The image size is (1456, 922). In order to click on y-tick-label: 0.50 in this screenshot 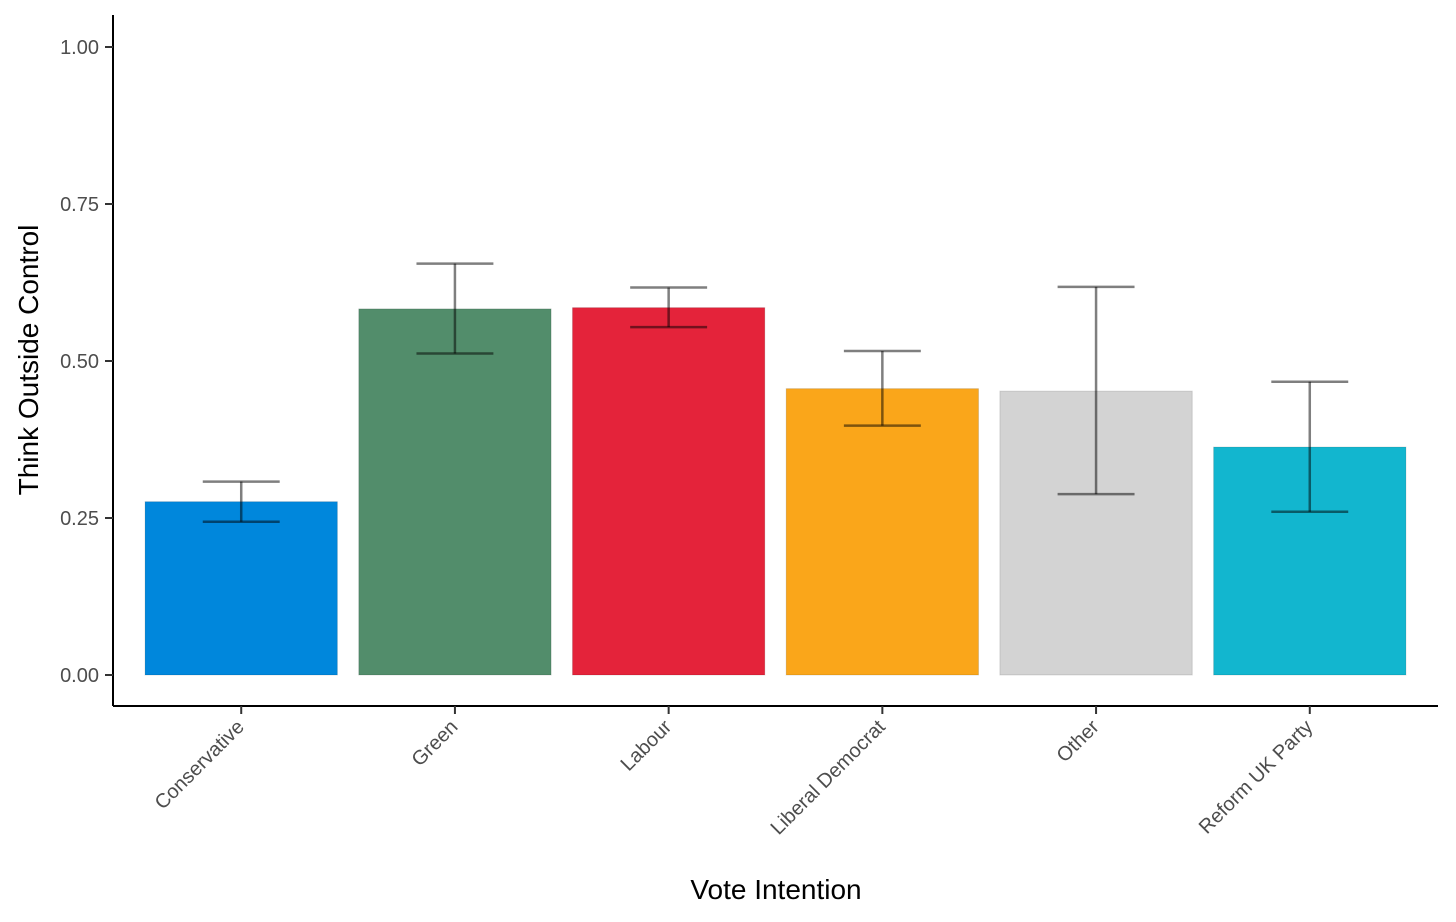, I will do `click(79, 362)`.